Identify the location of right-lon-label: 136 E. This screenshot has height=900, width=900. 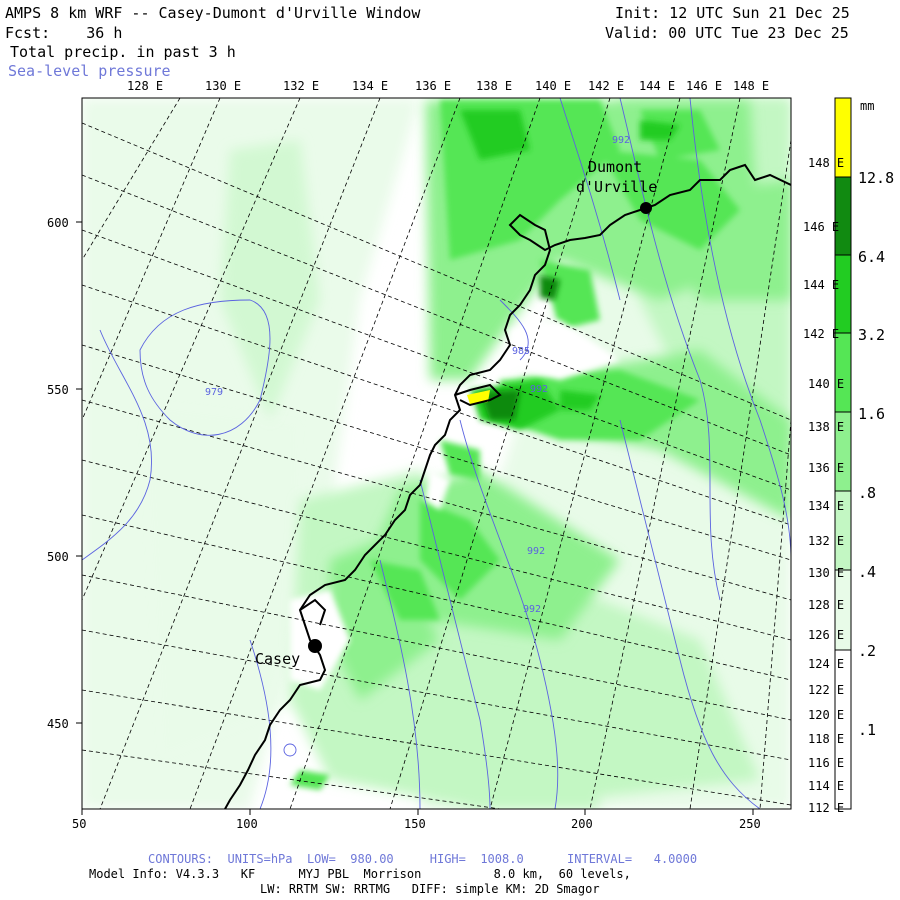
(826, 468).